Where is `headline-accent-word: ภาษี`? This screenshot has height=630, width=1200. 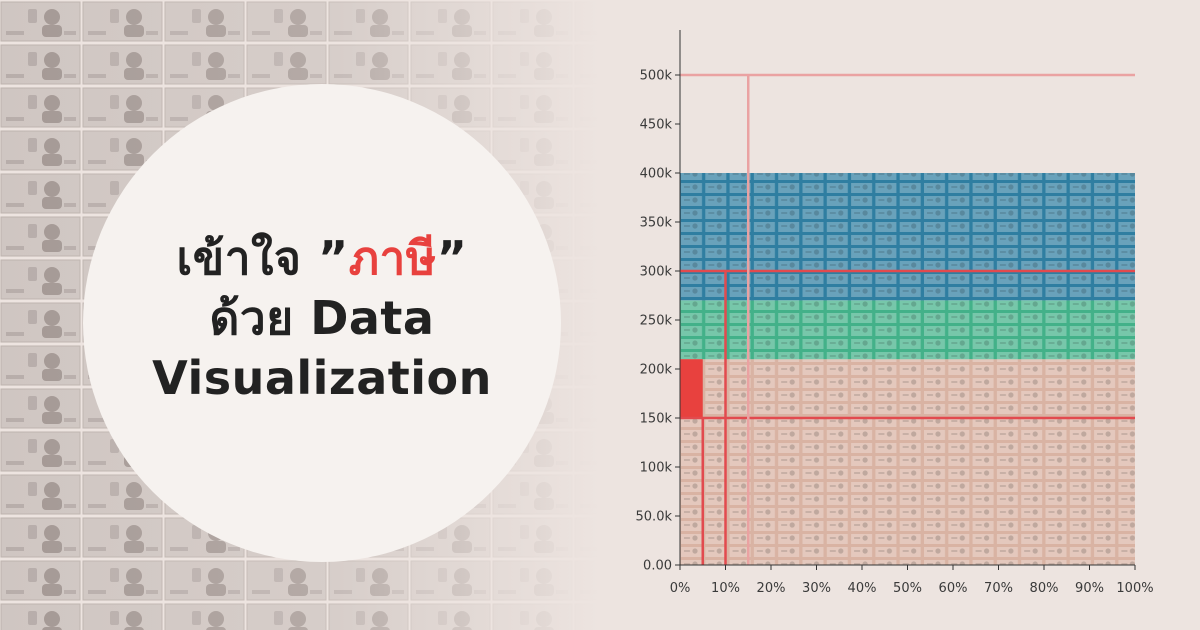 headline-accent-word: ภาษี is located at coordinates (392, 258).